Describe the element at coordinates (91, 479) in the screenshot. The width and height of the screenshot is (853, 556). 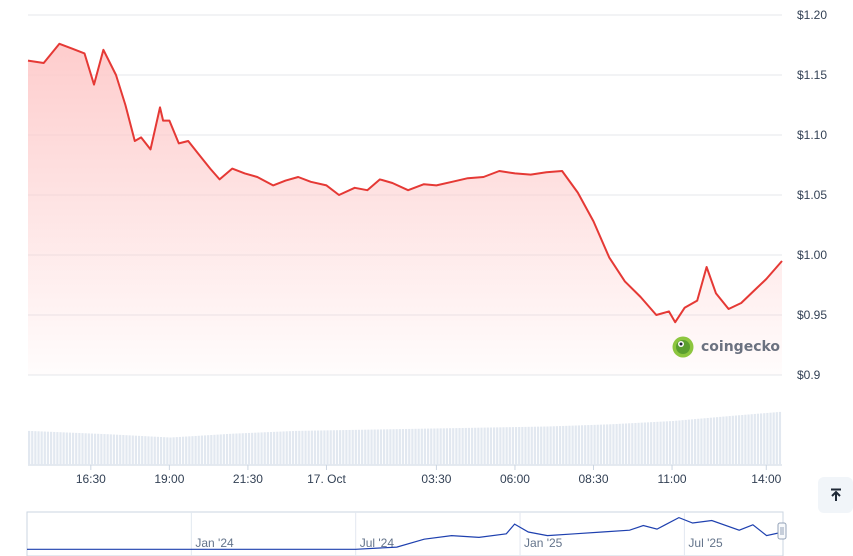
I see `x-tick-label: 16:30` at that location.